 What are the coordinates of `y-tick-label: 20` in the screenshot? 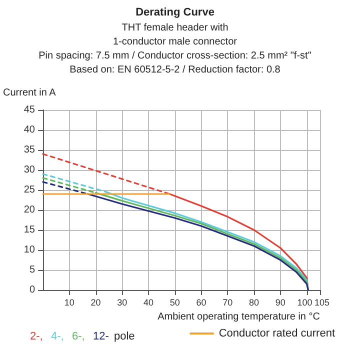 It's located at (30, 210).